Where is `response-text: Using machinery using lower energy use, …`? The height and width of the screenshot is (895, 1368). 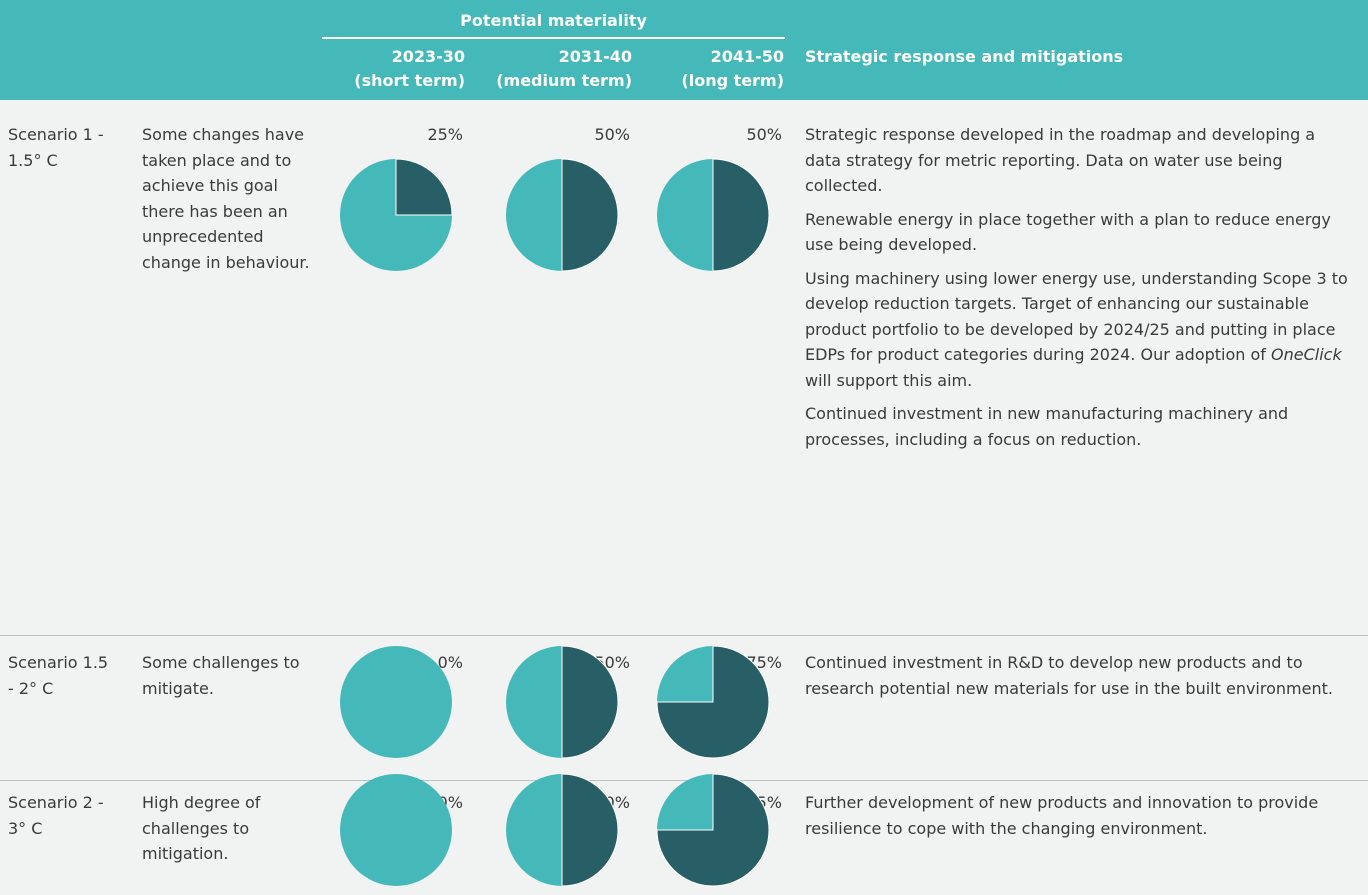 response-text: Using machinery using lower energy use, … is located at coordinates (1076, 316).